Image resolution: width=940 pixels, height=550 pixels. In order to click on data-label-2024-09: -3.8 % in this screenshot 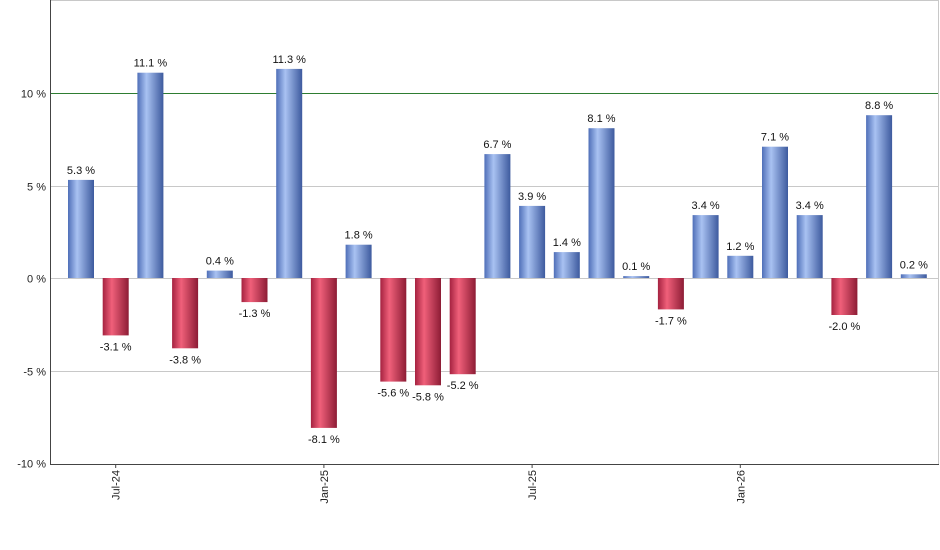, I will do `click(185, 360)`.